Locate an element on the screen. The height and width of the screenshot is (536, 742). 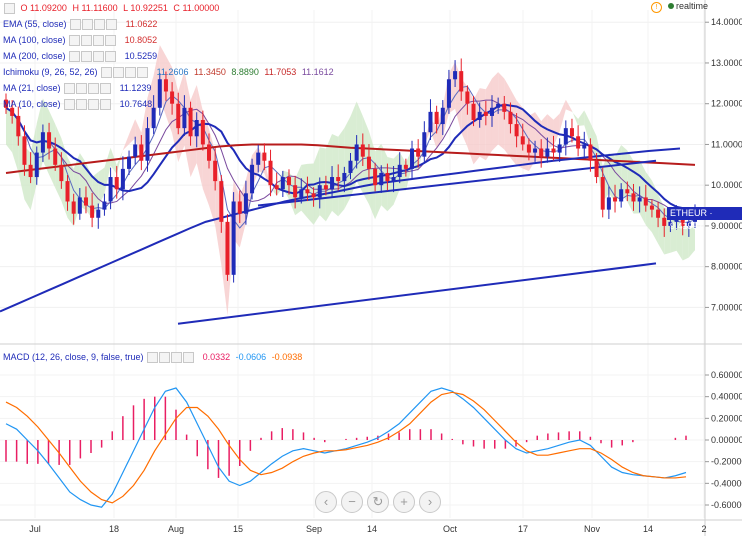
chevron-left-icon: ‹ is located at coordinates (326, 502).